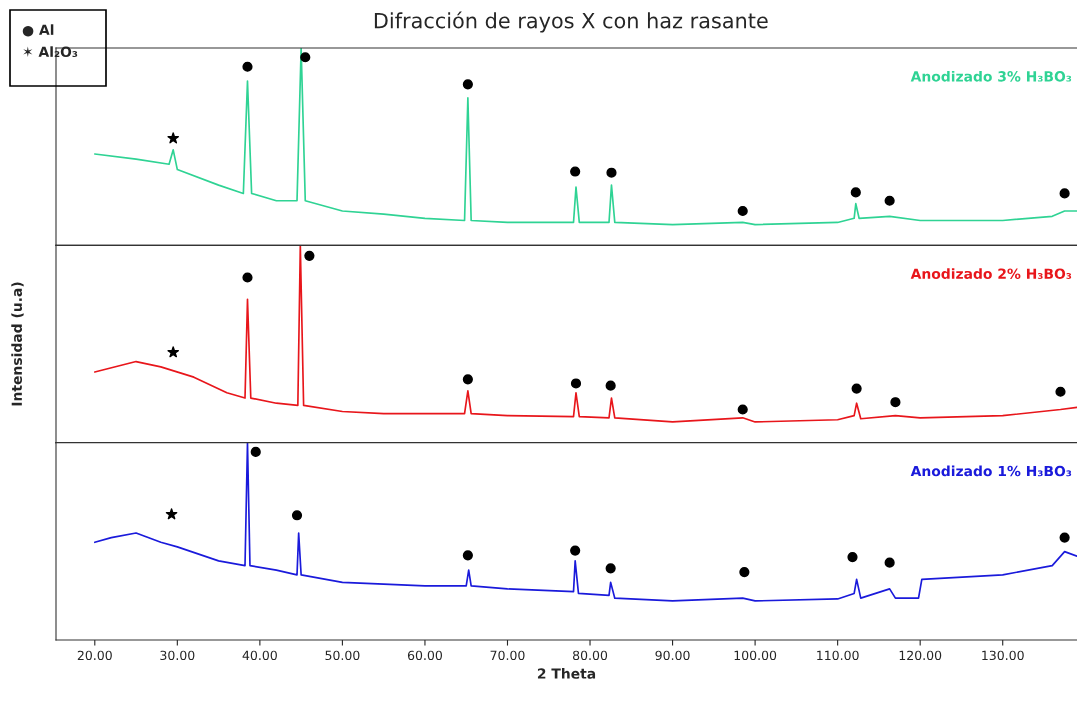 The image size is (1077, 709). I want to click on x-tick-label: 130.00, so click(1003, 655).